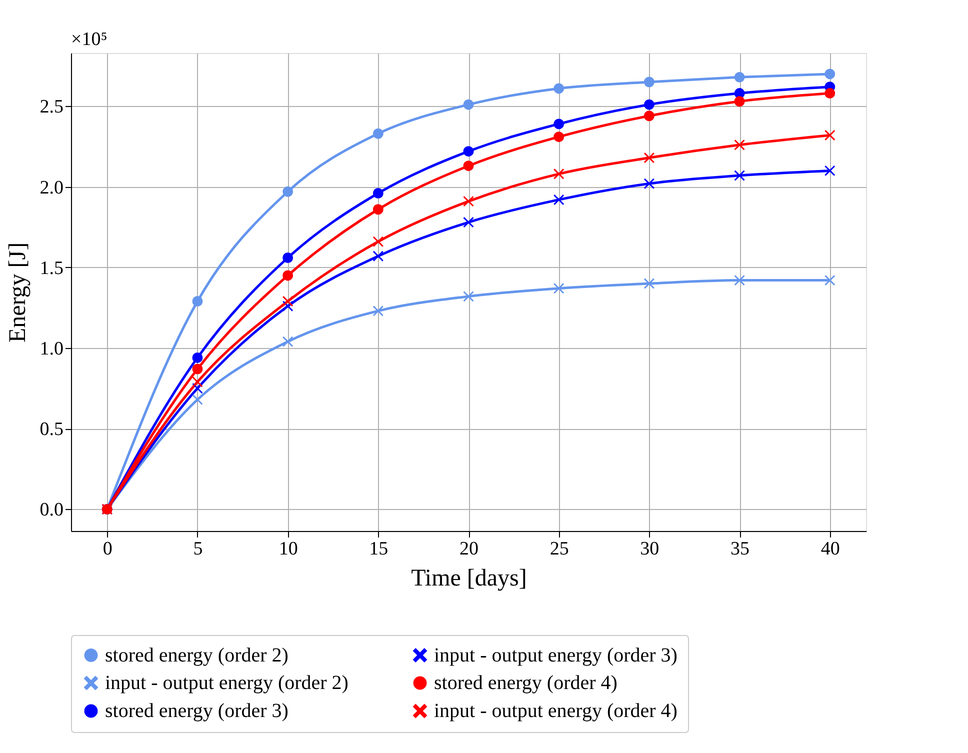  What do you see at coordinates (52, 268) in the screenshot?
I see `y-tick-label: 1.5` at bounding box center [52, 268].